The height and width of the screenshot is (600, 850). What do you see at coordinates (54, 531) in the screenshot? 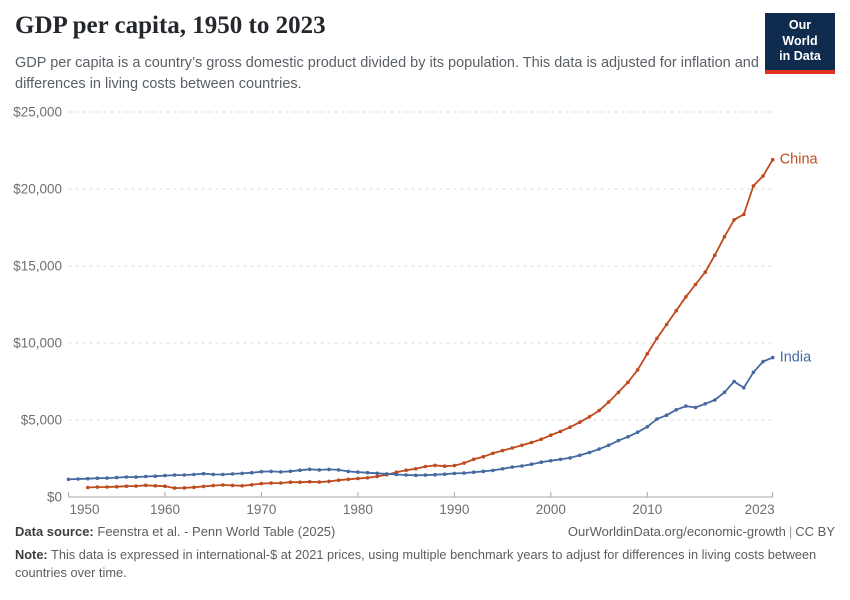
I see `data-source-label: Data source:` at bounding box center [54, 531].